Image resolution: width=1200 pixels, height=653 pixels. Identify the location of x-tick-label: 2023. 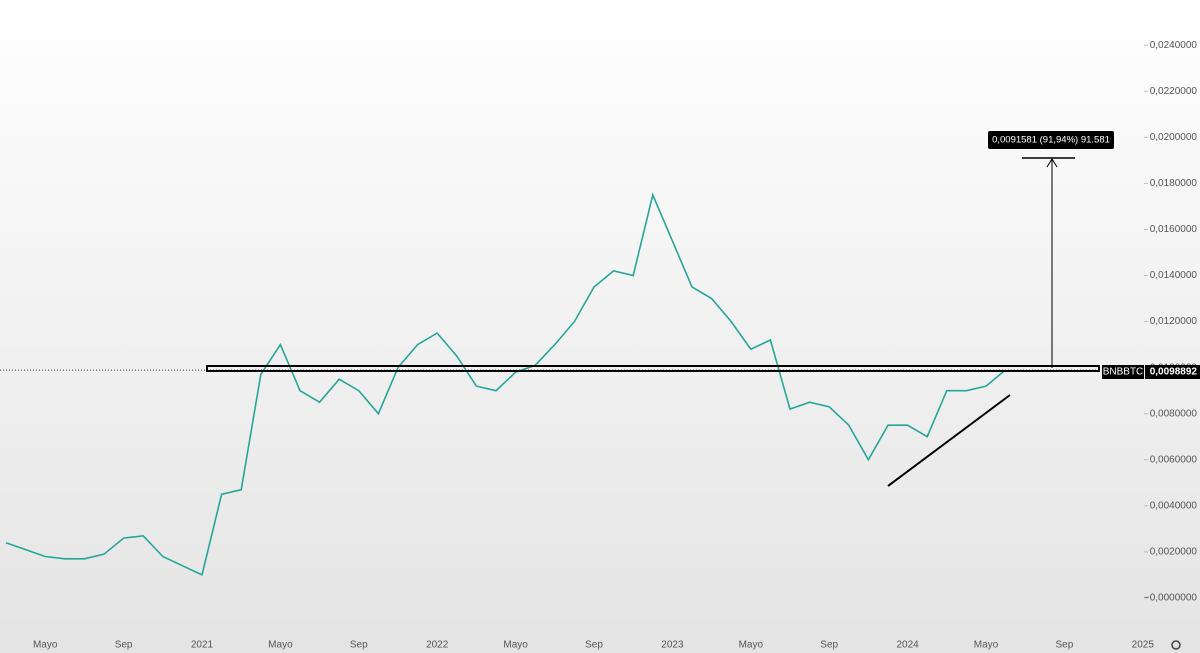
(672, 645).